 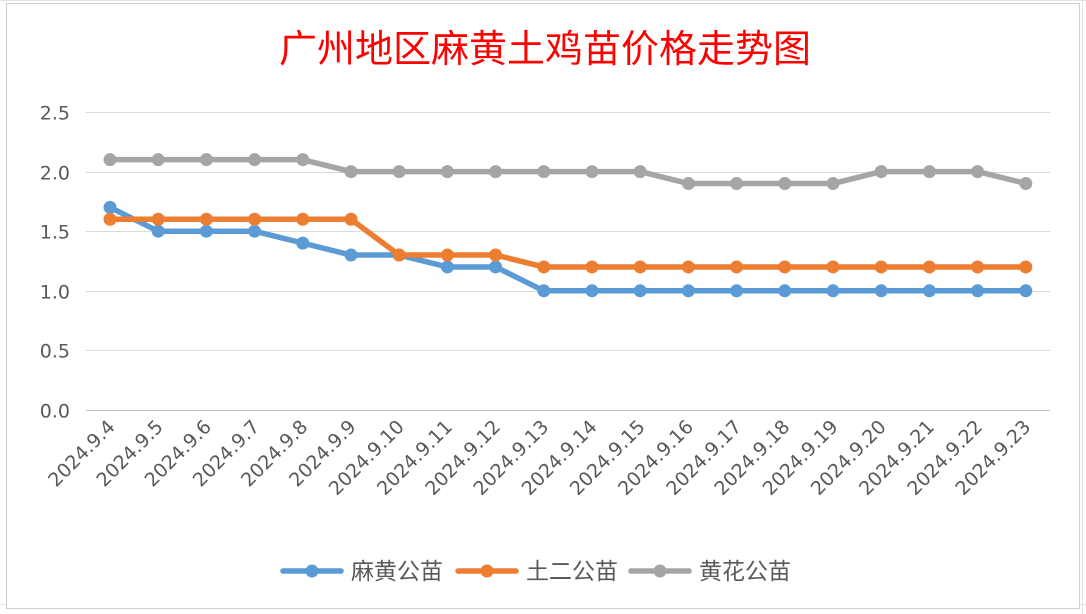 I want to click on y-tick-label: 2.5, so click(x=55, y=114).